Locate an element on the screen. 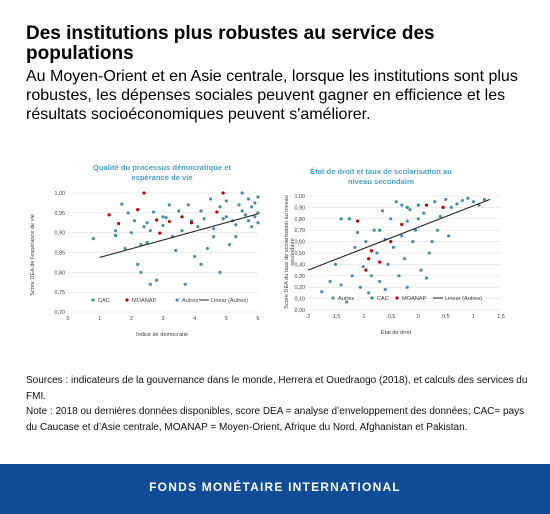 This screenshot has width=550, height=514. y-tick-label: 0,00 is located at coordinates (300, 311).